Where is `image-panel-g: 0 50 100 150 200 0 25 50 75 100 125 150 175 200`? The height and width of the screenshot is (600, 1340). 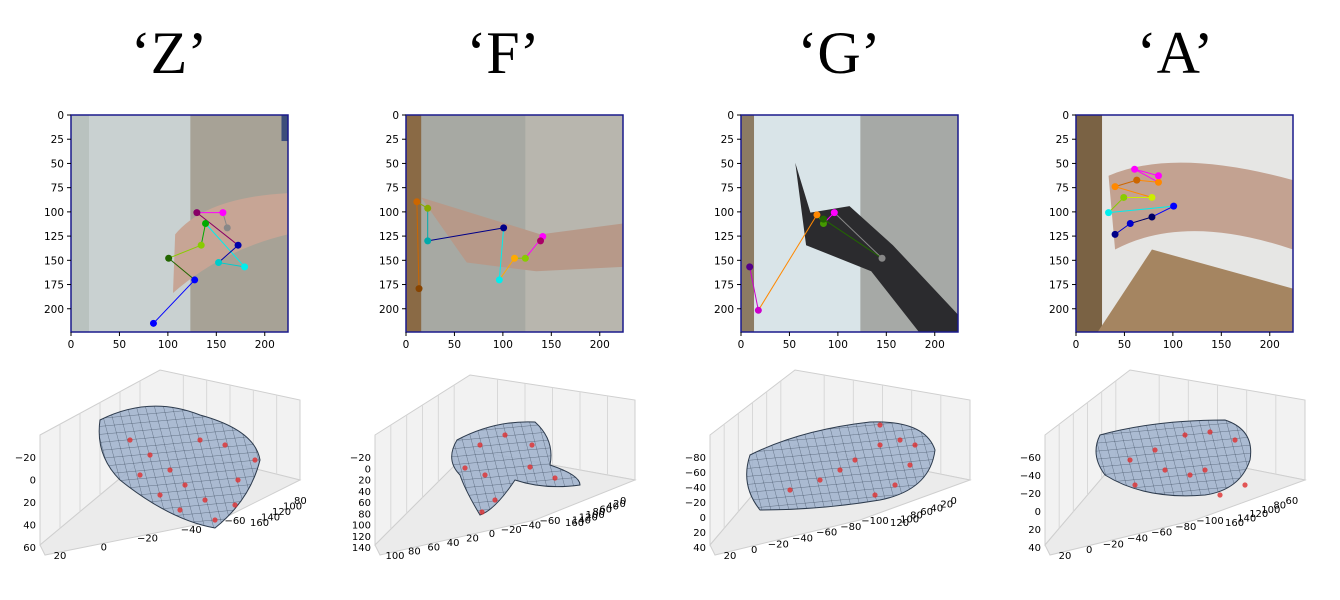
image-panel-g: 0 50 100 150 200 0 25 50 75 100 125 150 175 200 is located at coordinates (836, 230).